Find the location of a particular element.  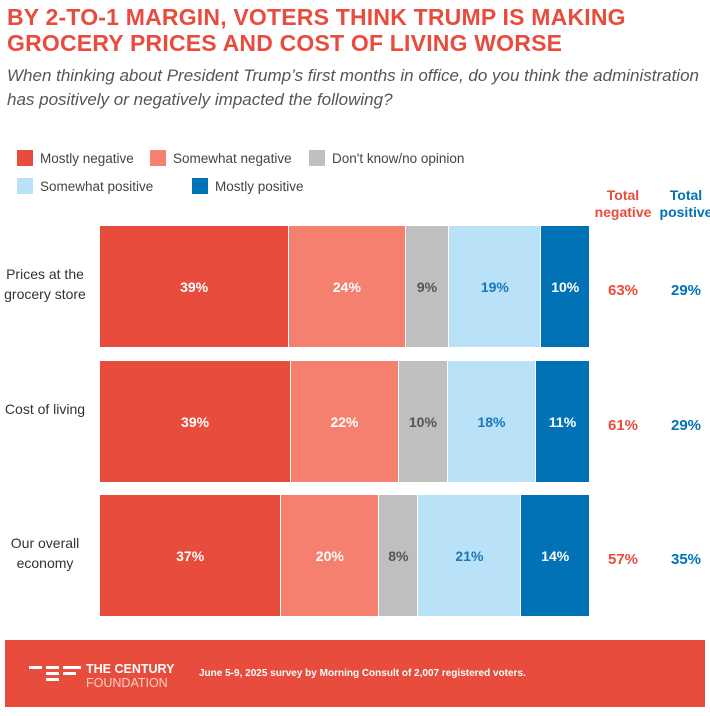

logo-text-line1: THE CENTURY is located at coordinates (130, 669).